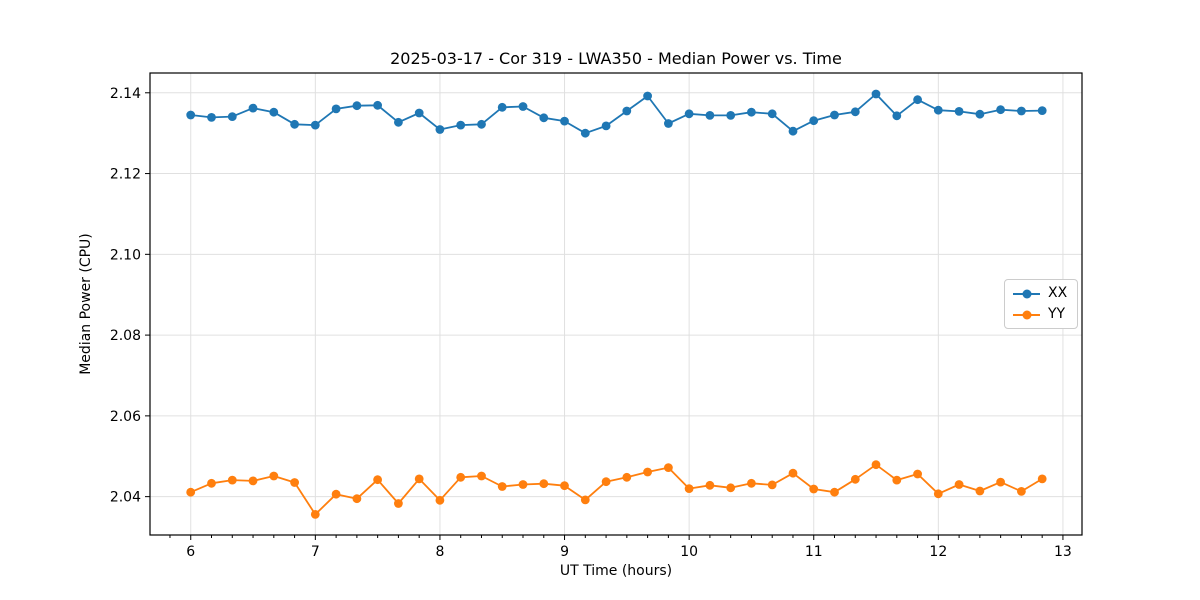  I want to click on x-axis-tick-label: 7, so click(315, 552).